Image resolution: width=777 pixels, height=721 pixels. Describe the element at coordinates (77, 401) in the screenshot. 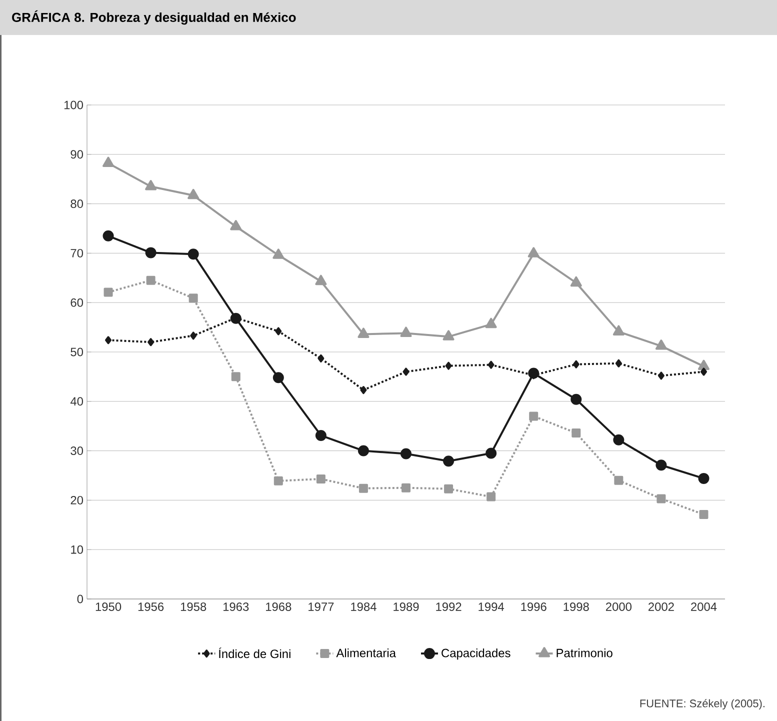

I see `y-tick-label: 40` at that location.